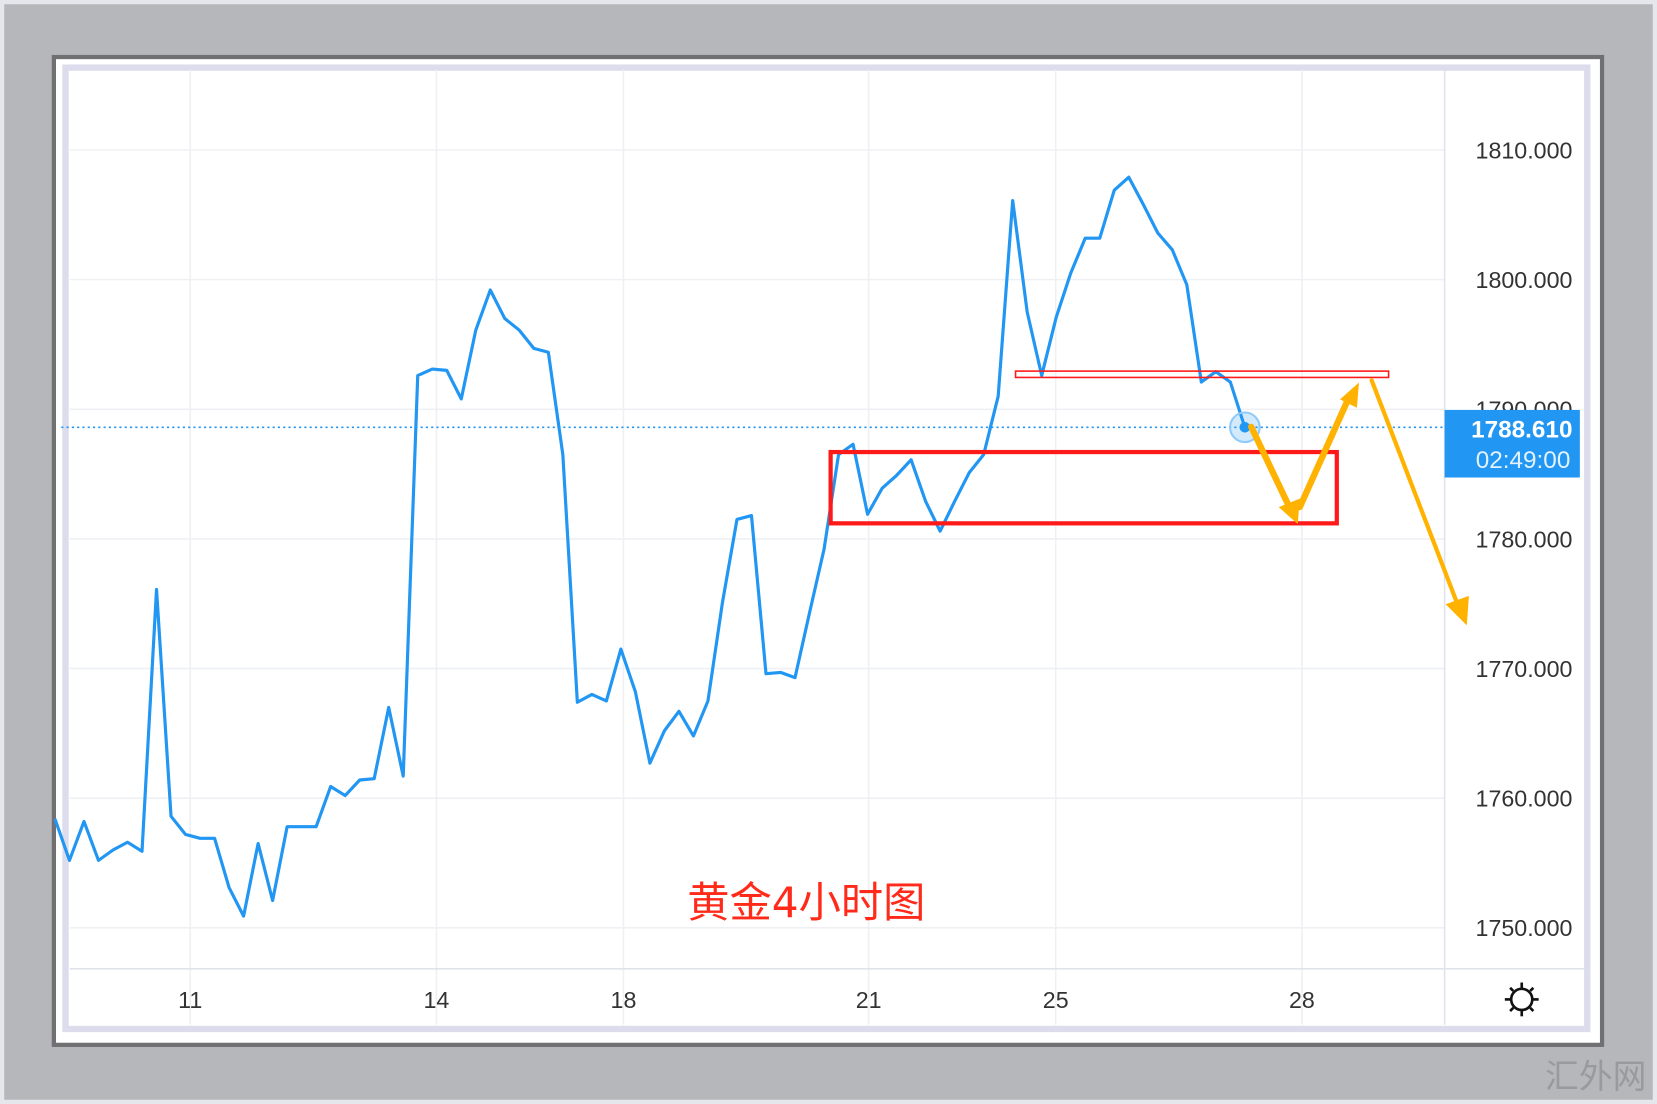 Image resolution: width=1657 pixels, height=1104 pixels. I want to click on x-tick-label: 28, so click(1302, 1000).